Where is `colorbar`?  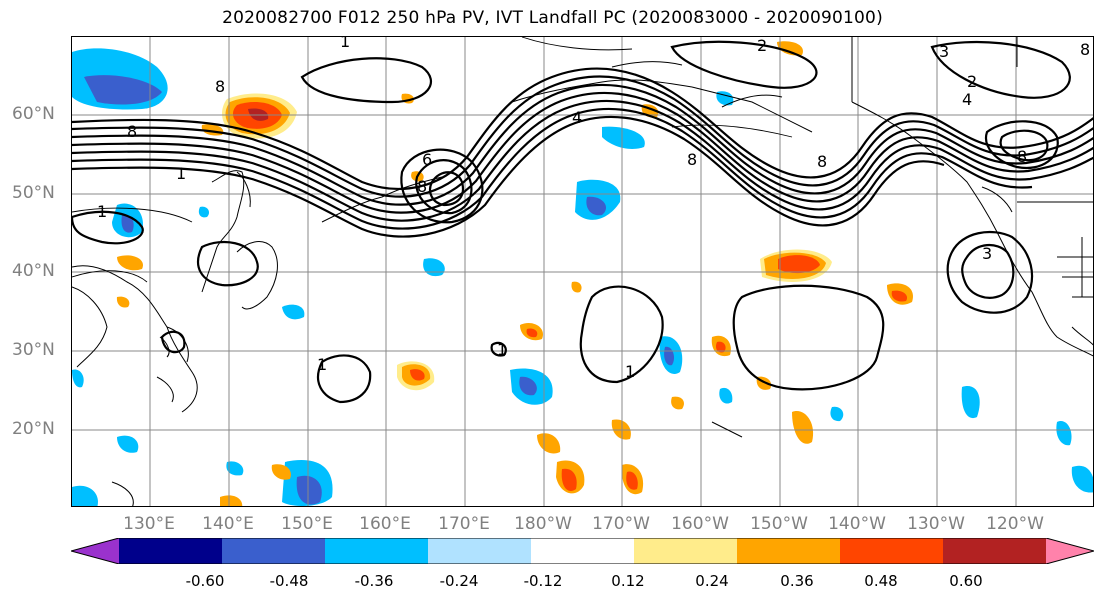
colorbar is located at coordinates (582, 551).